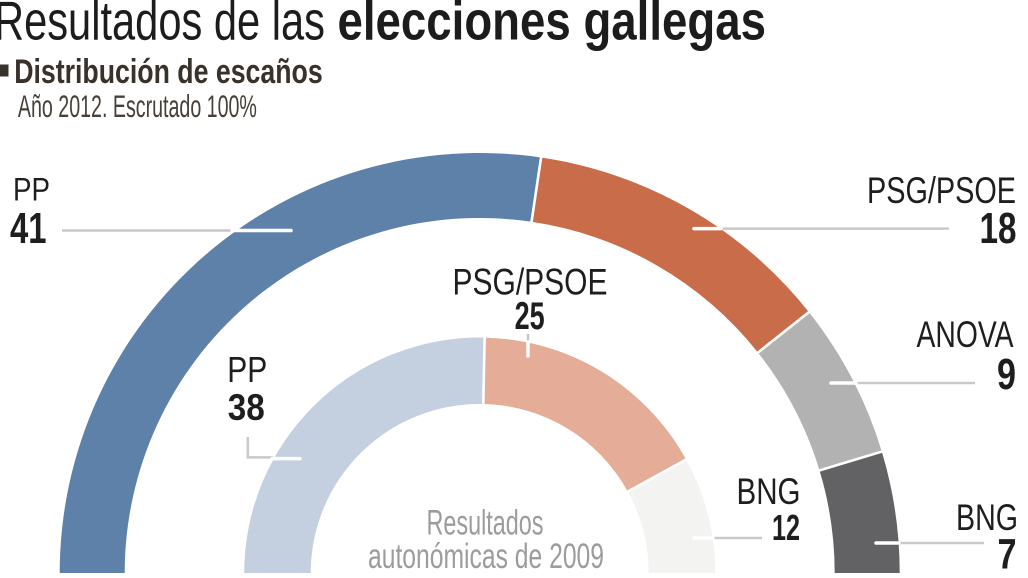  What do you see at coordinates (137, 106) in the screenshot?
I see `svg-text: Año 2012. Escrutado 100%` at bounding box center [137, 106].